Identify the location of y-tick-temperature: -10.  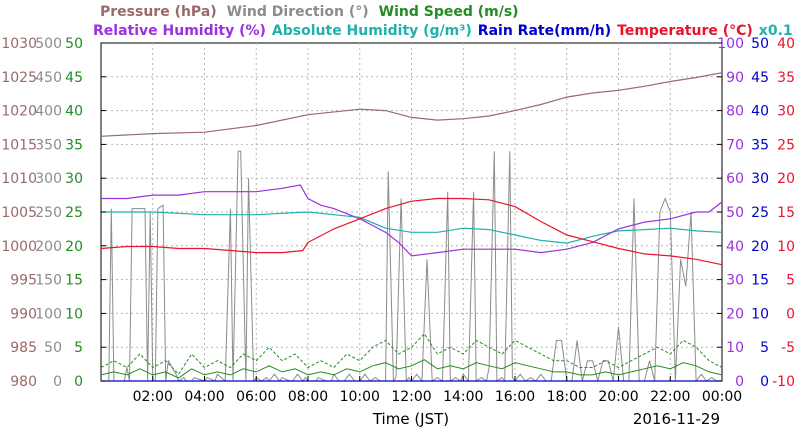
(783, 382).